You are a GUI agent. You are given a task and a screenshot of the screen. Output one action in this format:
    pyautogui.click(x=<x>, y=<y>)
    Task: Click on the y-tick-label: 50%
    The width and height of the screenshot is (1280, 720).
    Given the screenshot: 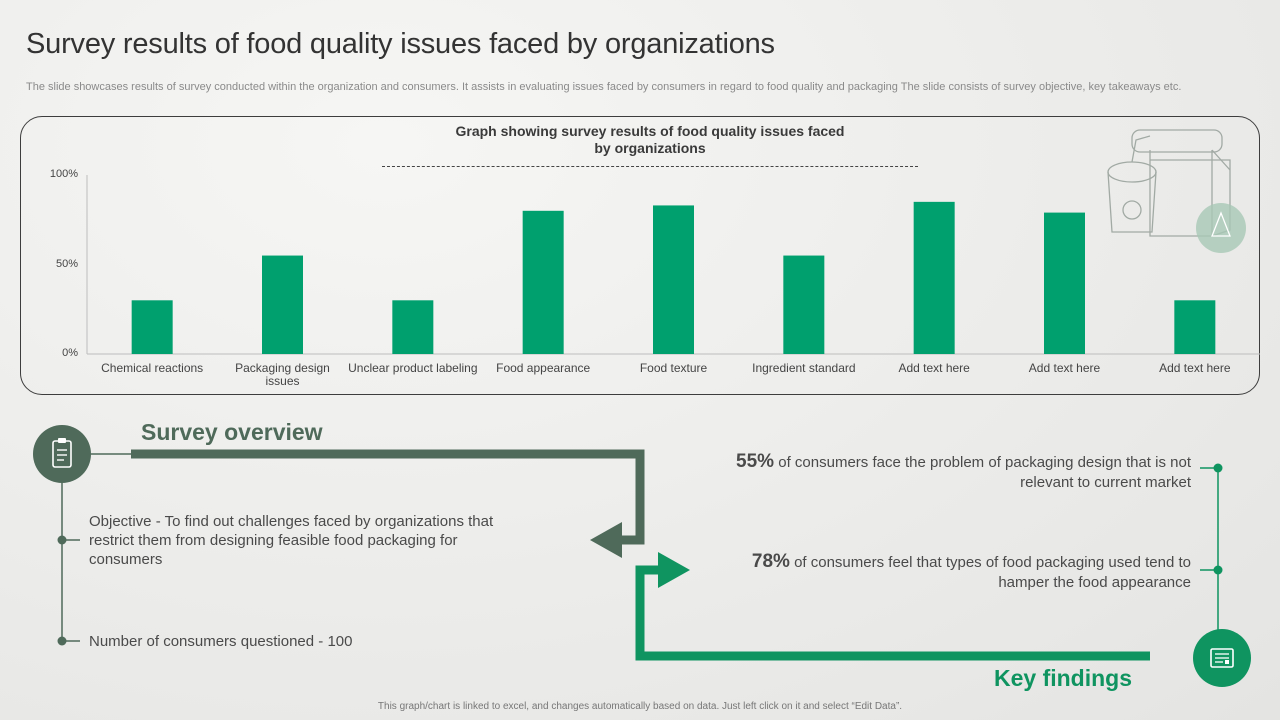 What is the action you would take?
    pyautogui.click(x=66, y=263)
    